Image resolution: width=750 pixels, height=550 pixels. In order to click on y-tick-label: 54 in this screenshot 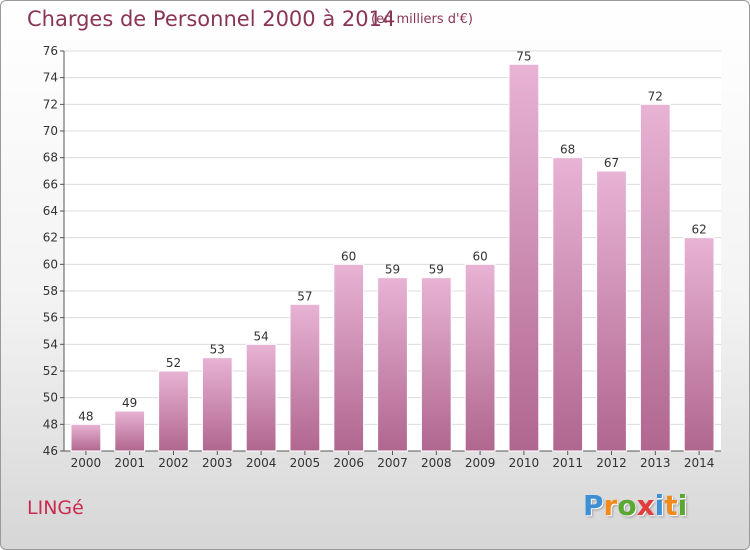, I will do `click(50, 344)`.